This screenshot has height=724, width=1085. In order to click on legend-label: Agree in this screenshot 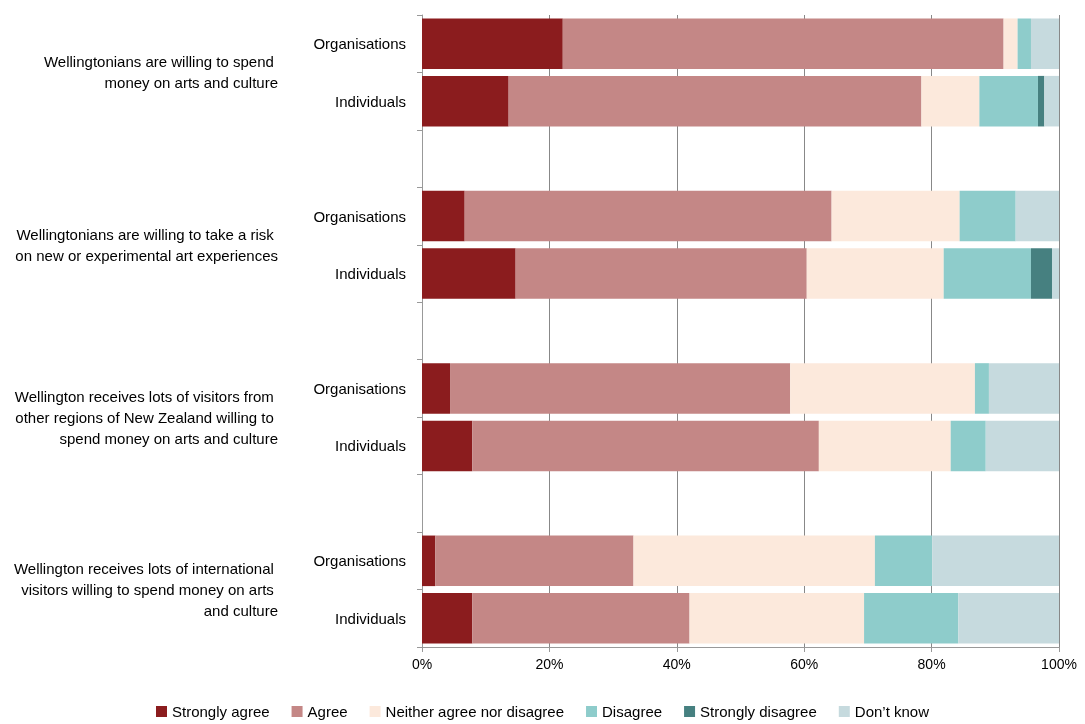, I will do `click(327, 711)`.